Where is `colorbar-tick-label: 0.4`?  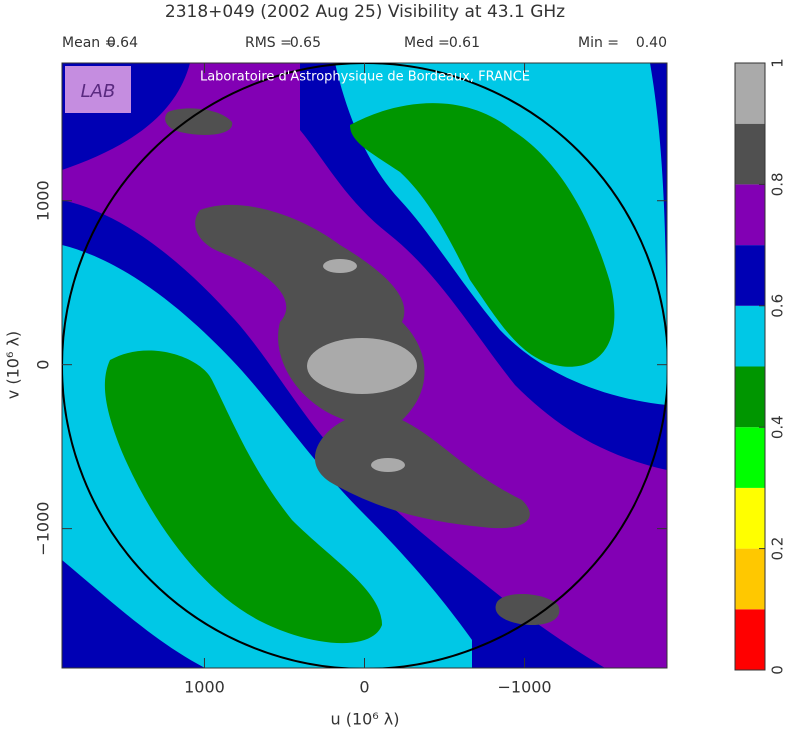 colorbar-tick-label: 0.4 is located at coordinates (777, 427).